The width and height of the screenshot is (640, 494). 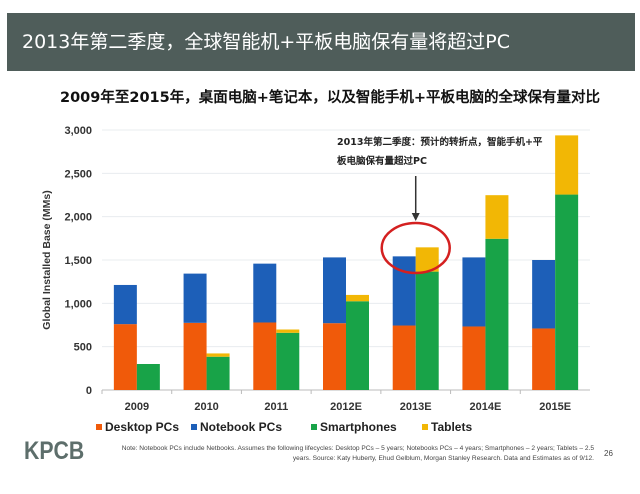 I want to click on legend-item: Desktop PCs, so click(x=137, y=427).